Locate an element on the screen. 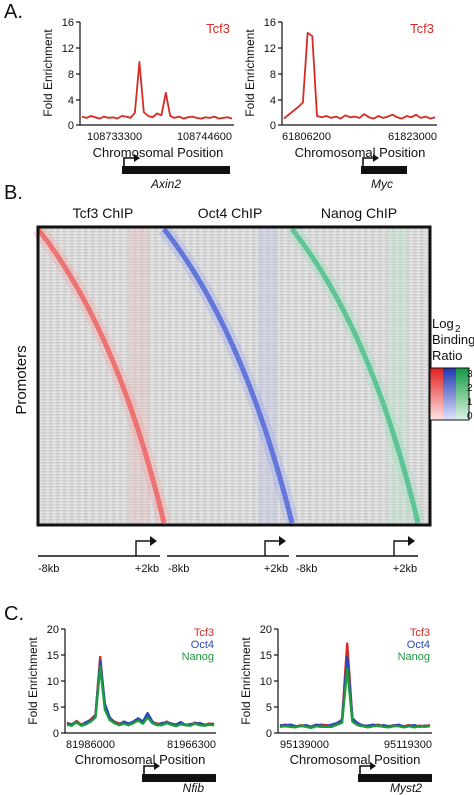 This screenshot has width=474, height=795. a-right-ytick: 0 is located at coordinates (273, 126).